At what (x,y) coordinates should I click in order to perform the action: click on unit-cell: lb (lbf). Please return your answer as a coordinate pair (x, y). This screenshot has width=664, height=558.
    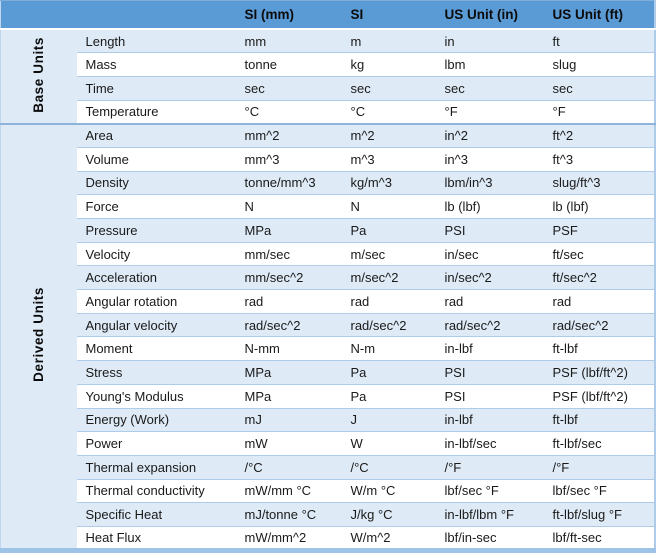
    Looking at the image, I should click on (601, 206).